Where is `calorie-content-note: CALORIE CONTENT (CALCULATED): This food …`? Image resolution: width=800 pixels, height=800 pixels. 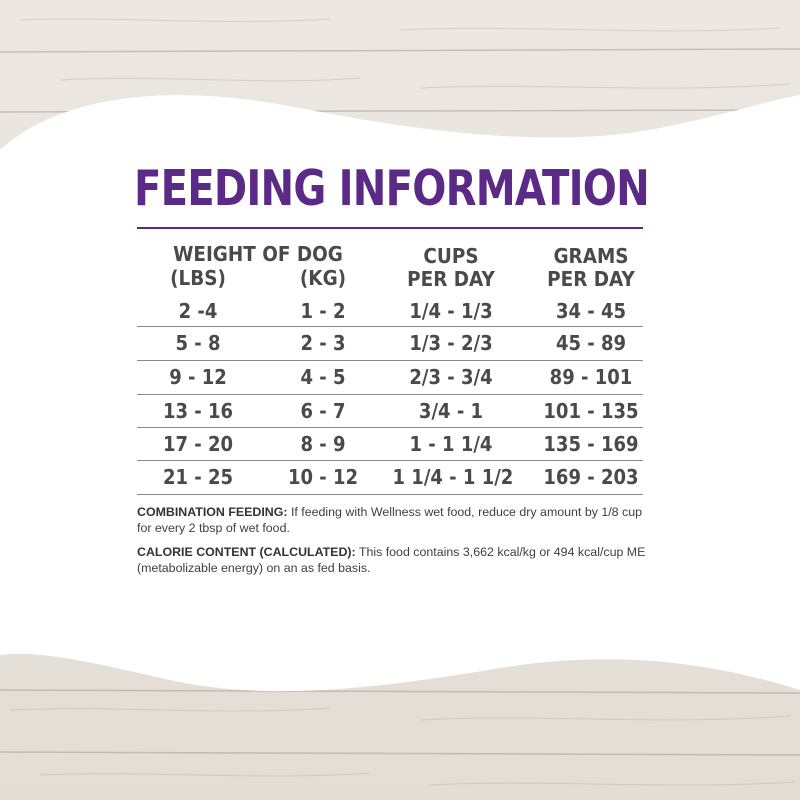 calorie-content-note: CALORIE CONTENT (CALCULATED): This food … is located at coordinates (397, 560).